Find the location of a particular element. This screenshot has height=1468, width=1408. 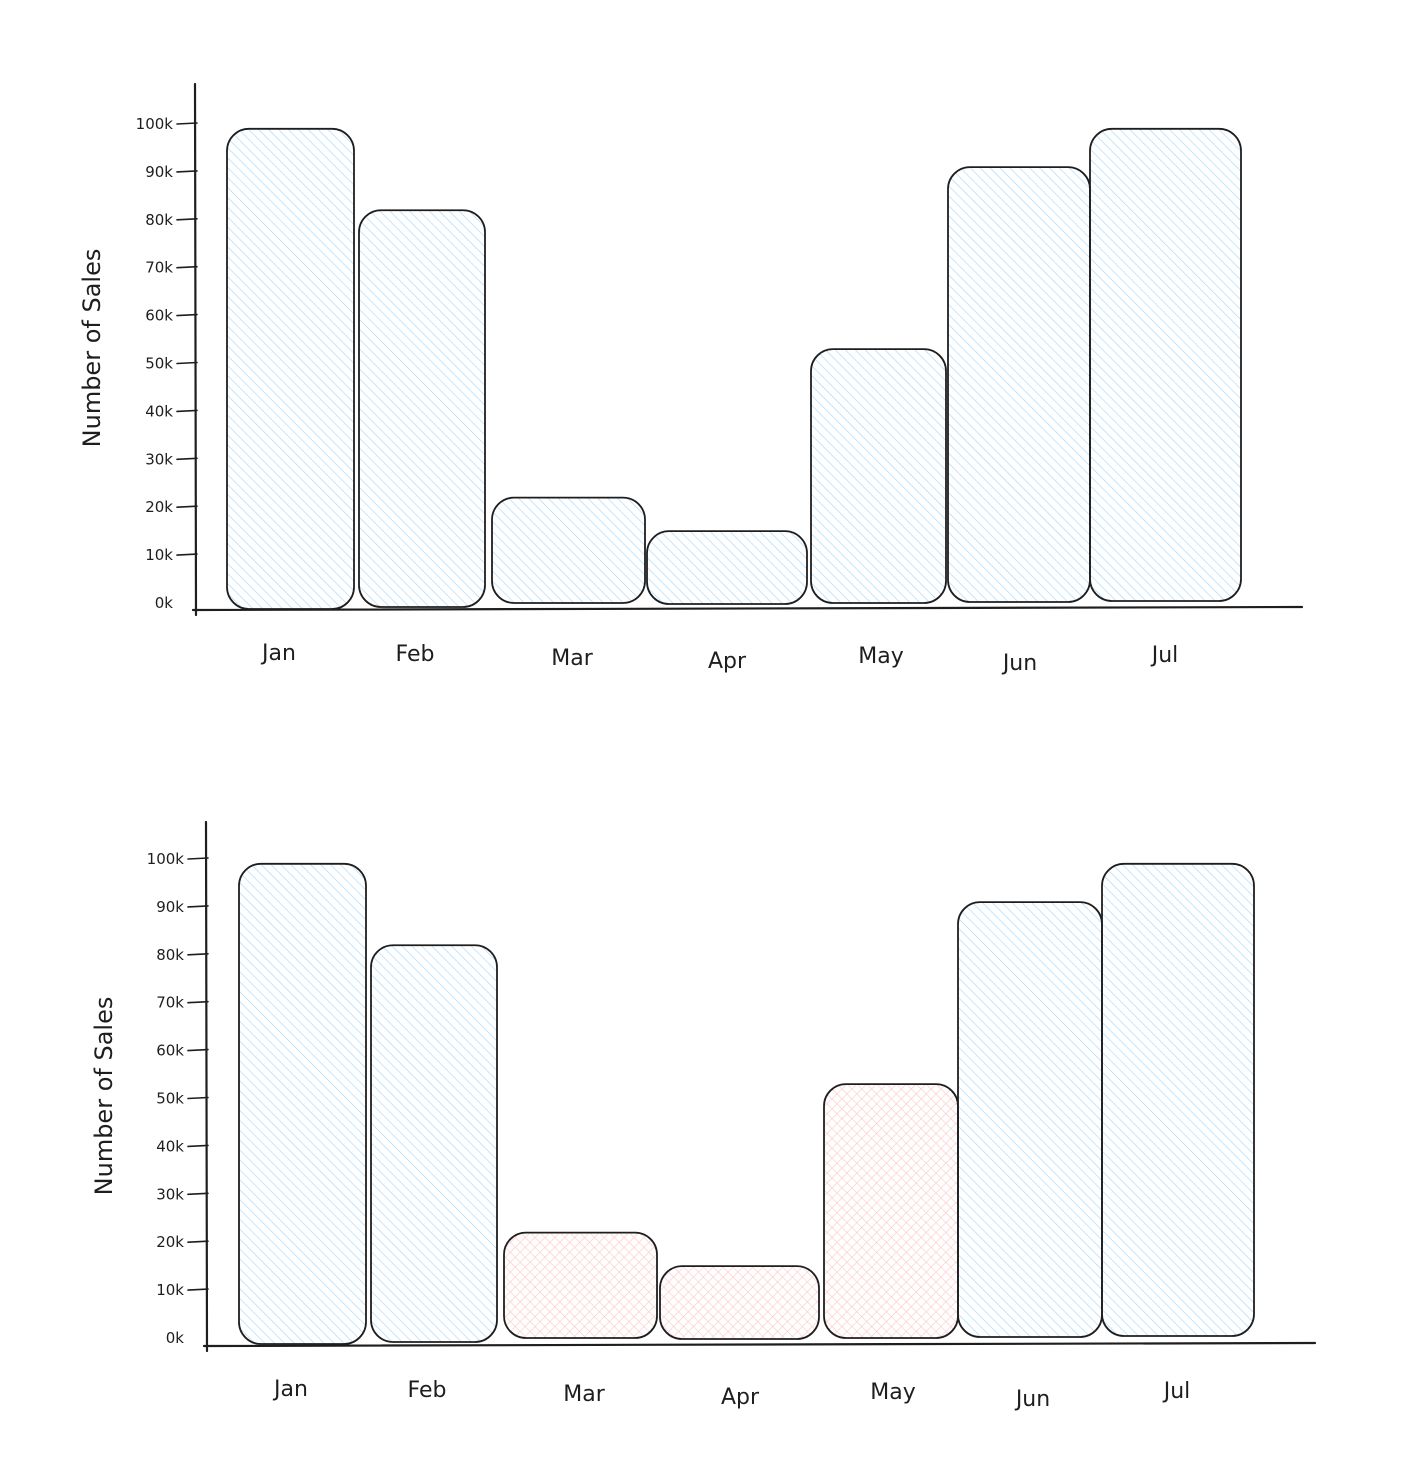

bar-may-highlighted is located at coordinates (891, 1211).